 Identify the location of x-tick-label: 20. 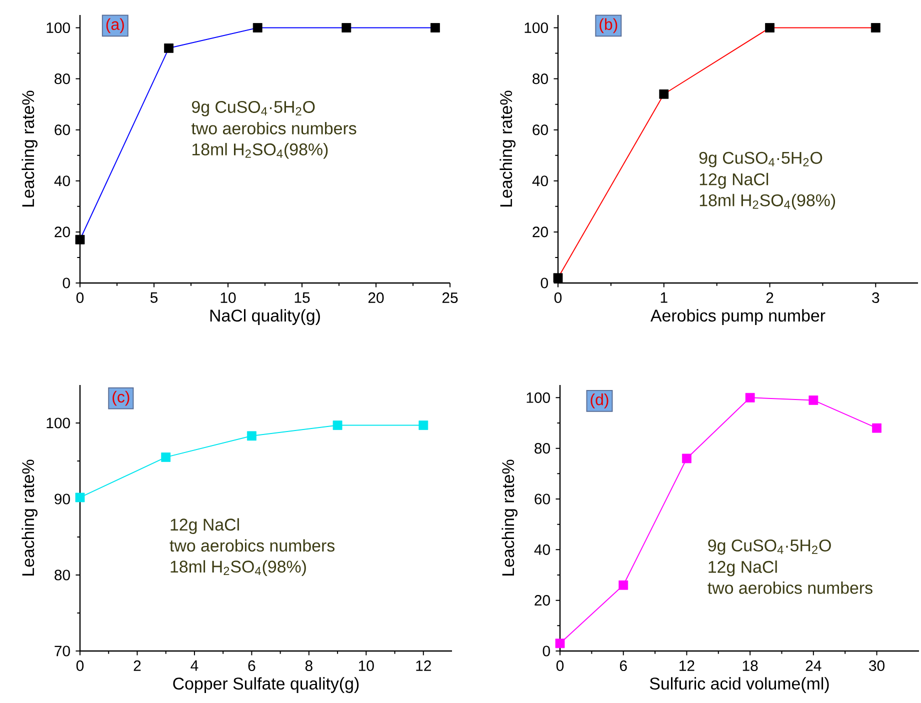
(376, 298).